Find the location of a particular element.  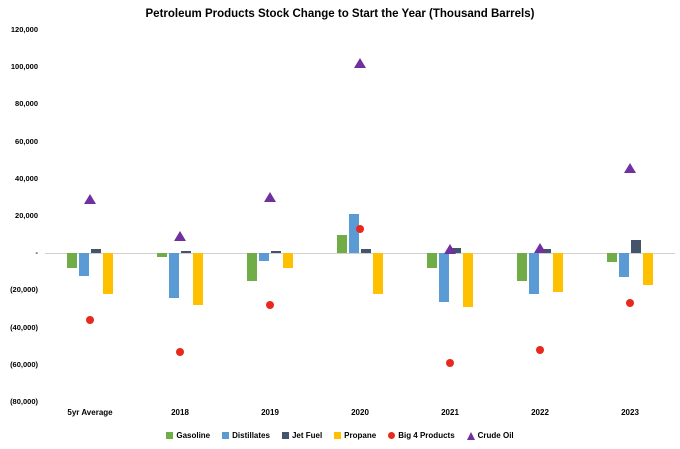

legend-label: Crude Oil is located at coordinates (495, 435).